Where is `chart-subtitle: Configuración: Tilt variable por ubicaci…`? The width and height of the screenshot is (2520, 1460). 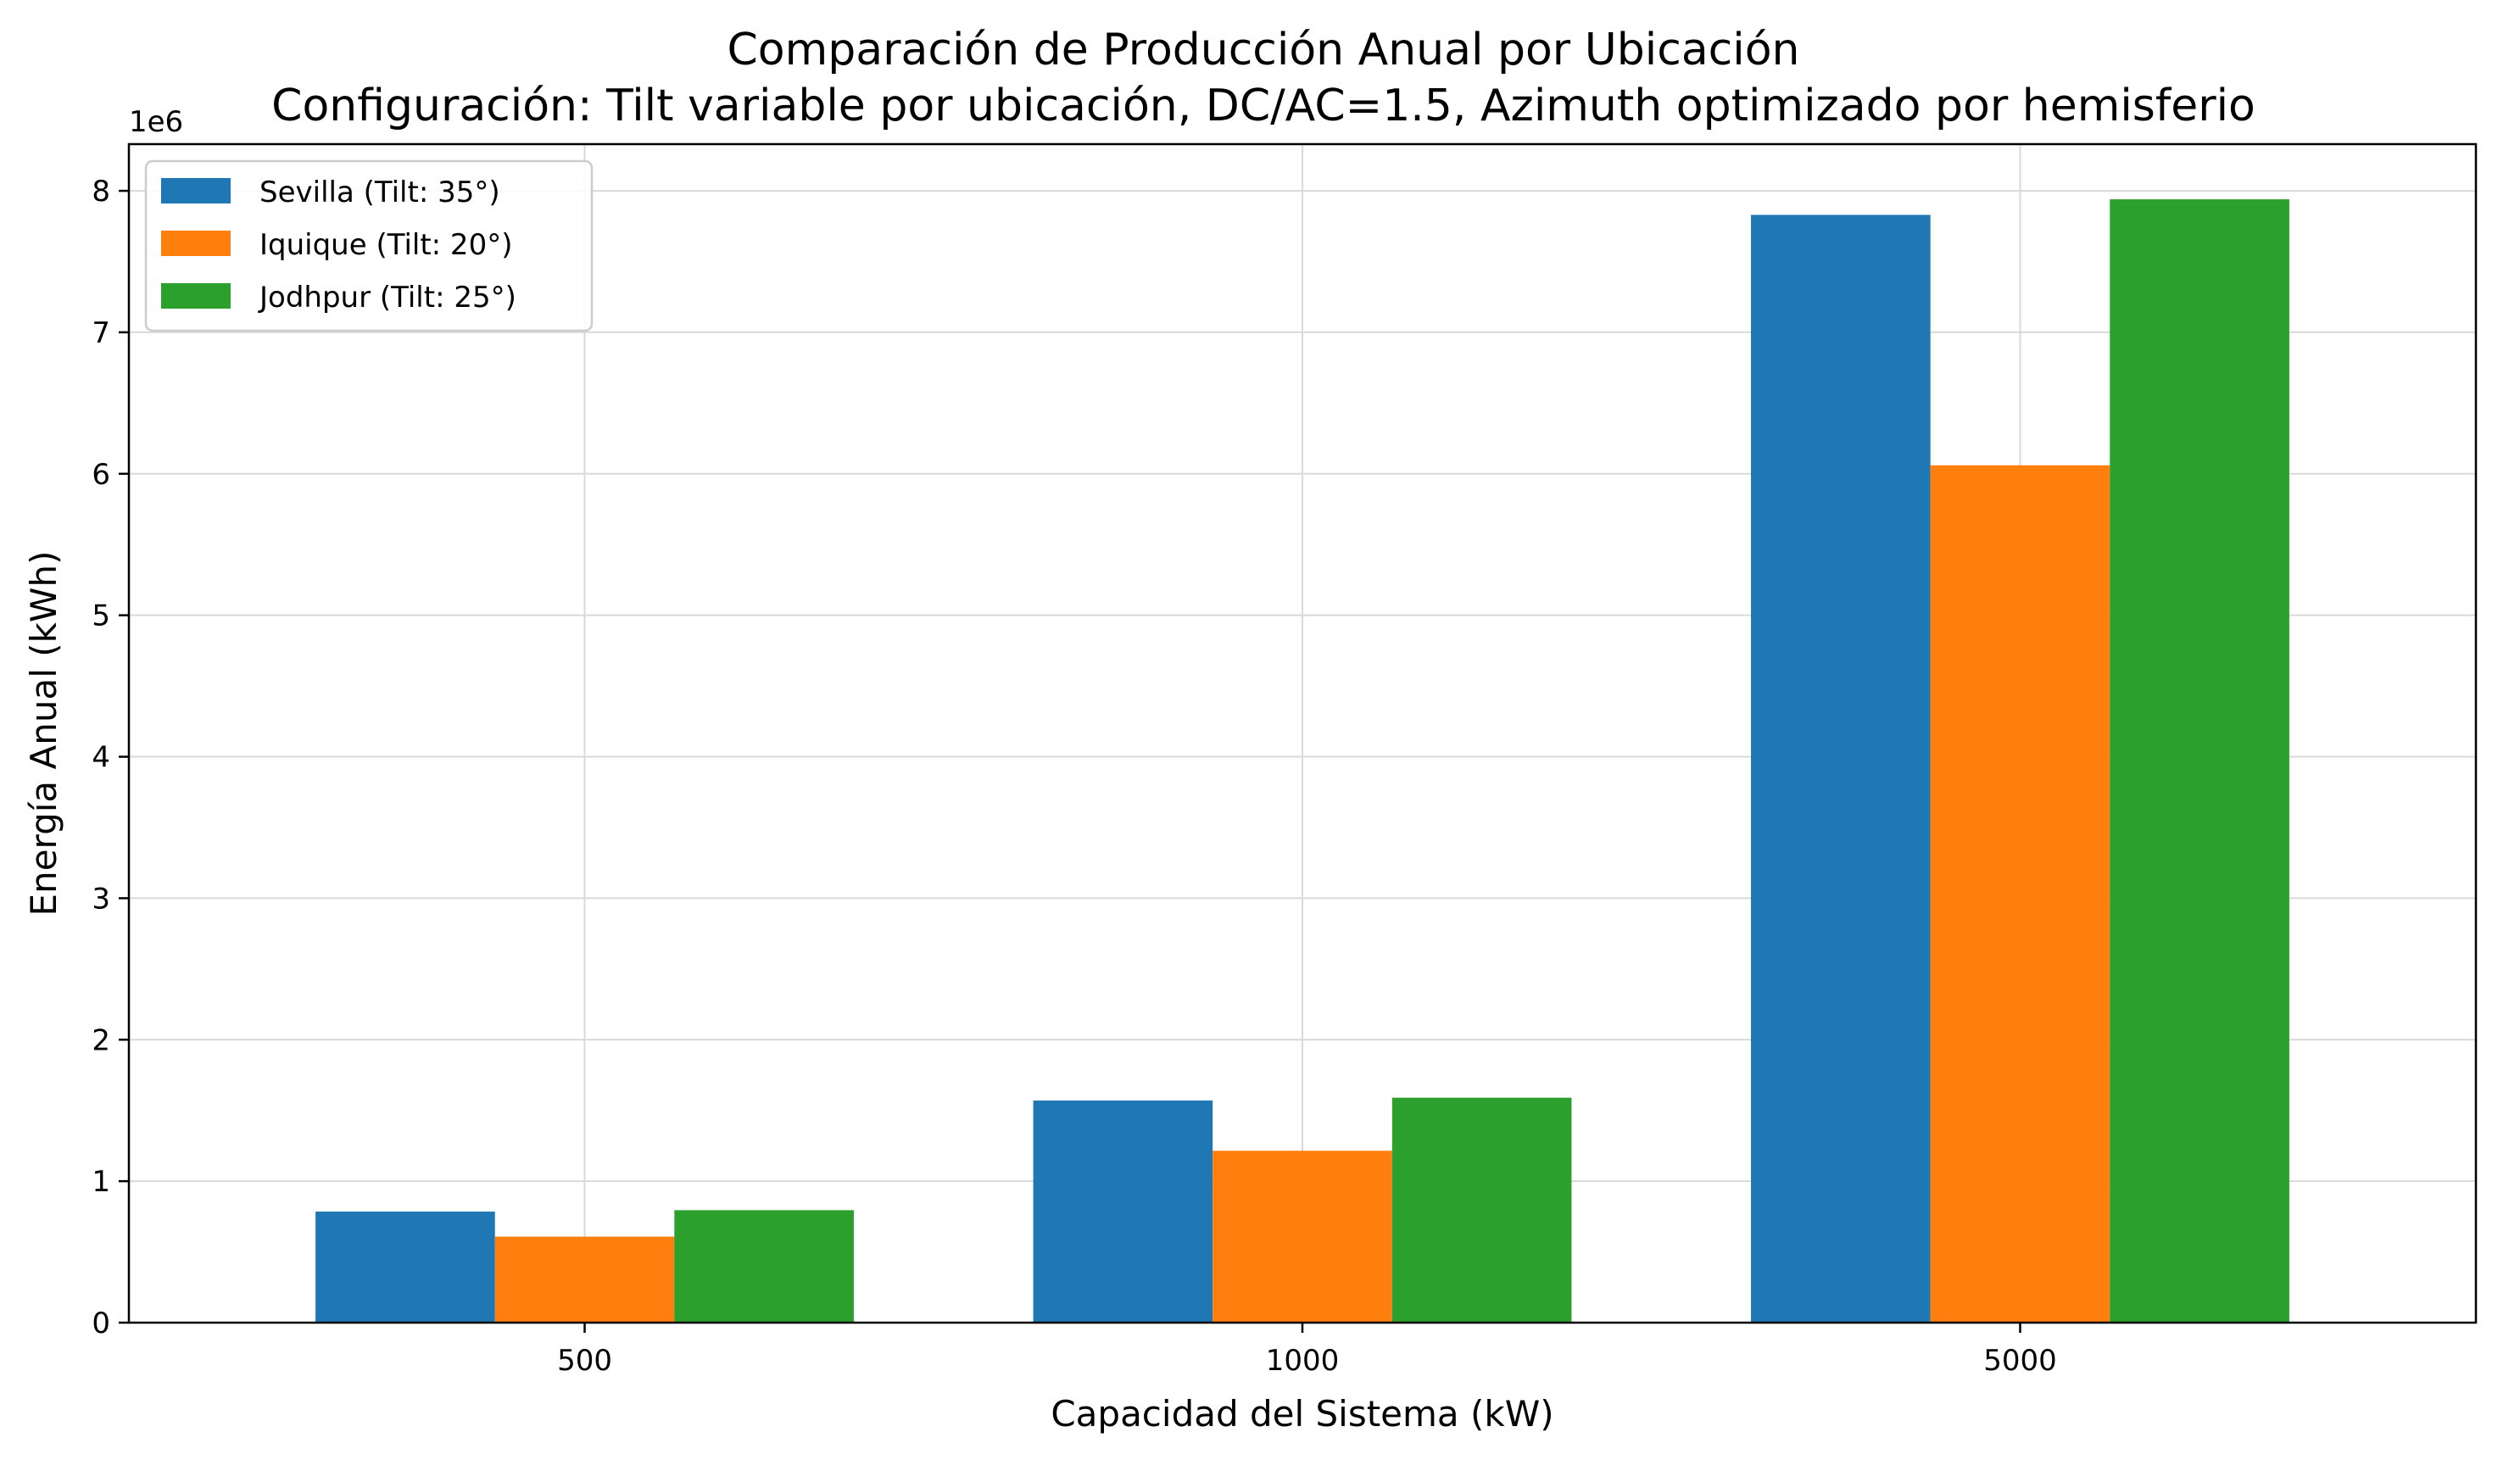 chart-subtitle: Configuración: Tilt variable por ubicaci… is located at coordinates (1263, 106).